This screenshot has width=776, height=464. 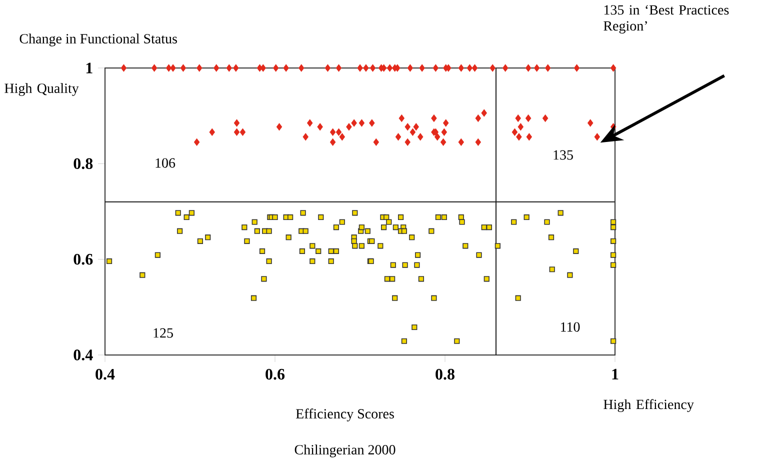 I want to click on y-tick-label: 0.4, so click(x=83, y=355).